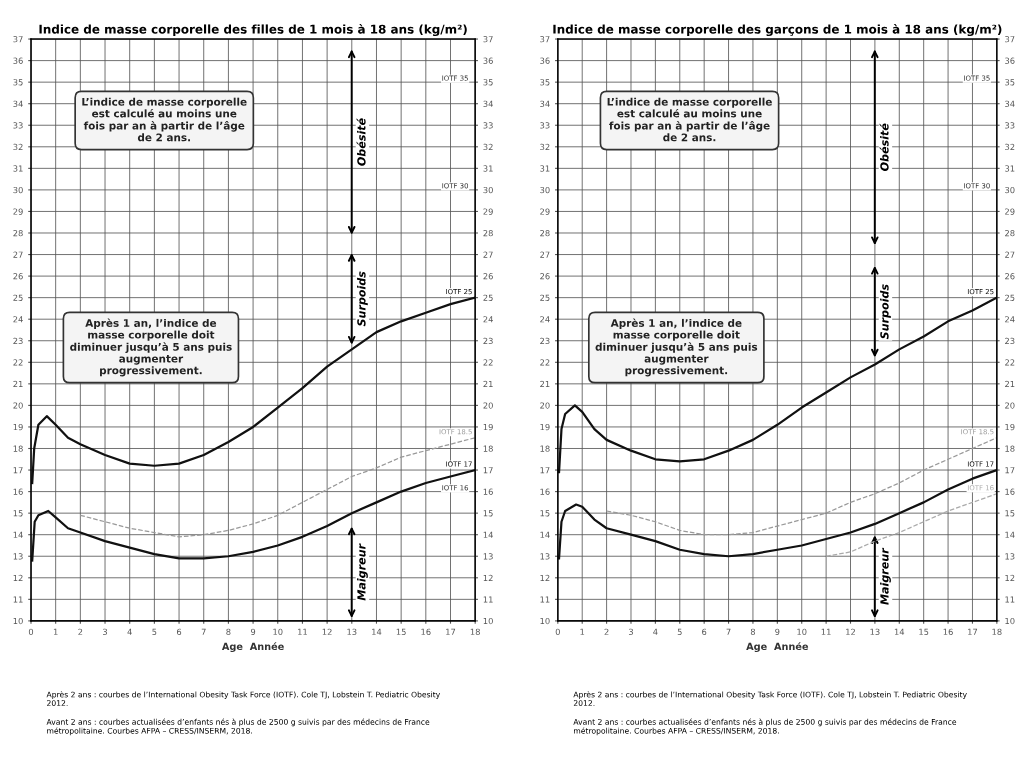 This screenshot has width=1033, height=781. I want to click on y-tick-label: 16, so click(18, 491).